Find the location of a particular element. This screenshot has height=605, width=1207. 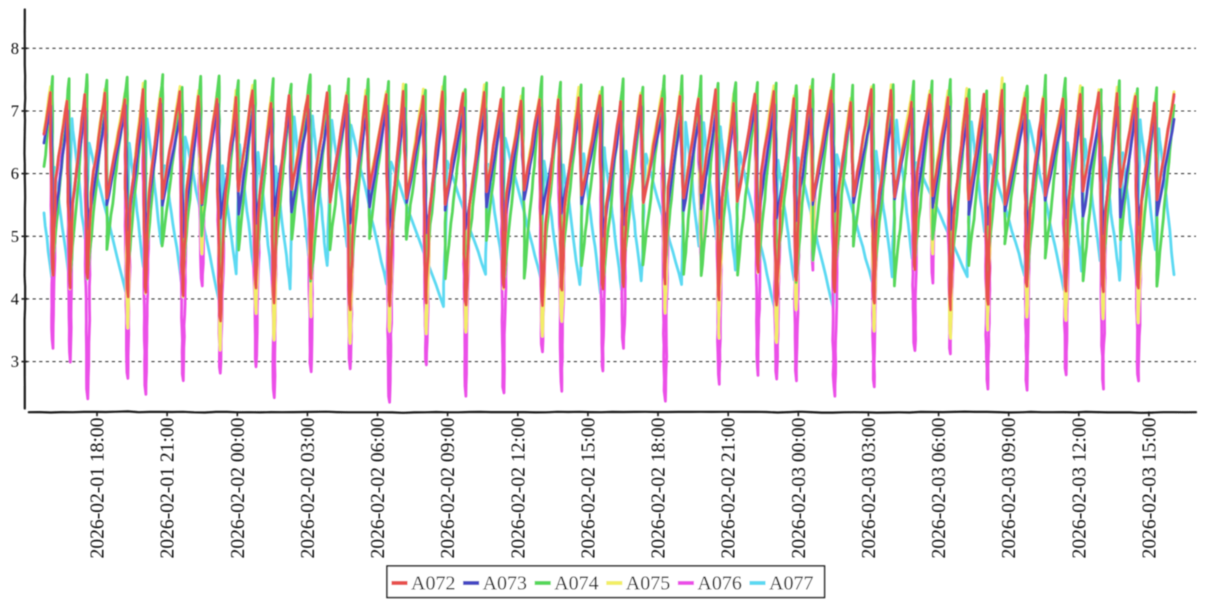

svg-text: 2026-02-03 06:00 is located at coordinates (939, 487).